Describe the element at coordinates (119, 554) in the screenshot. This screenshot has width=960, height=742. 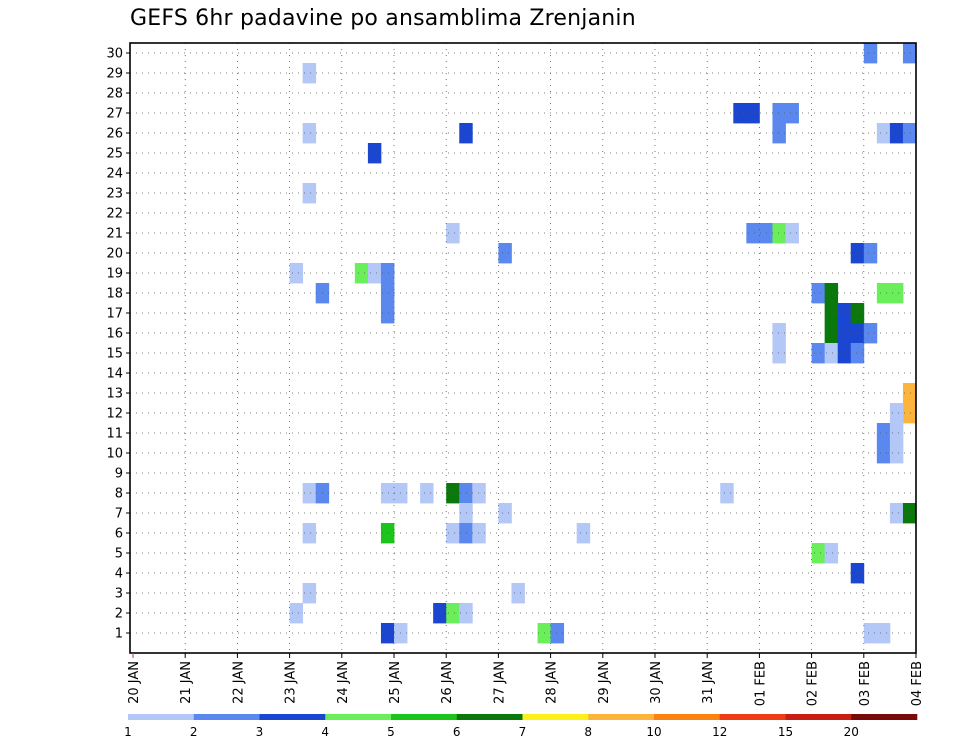
I see `y-tick-label: 5` at that location.